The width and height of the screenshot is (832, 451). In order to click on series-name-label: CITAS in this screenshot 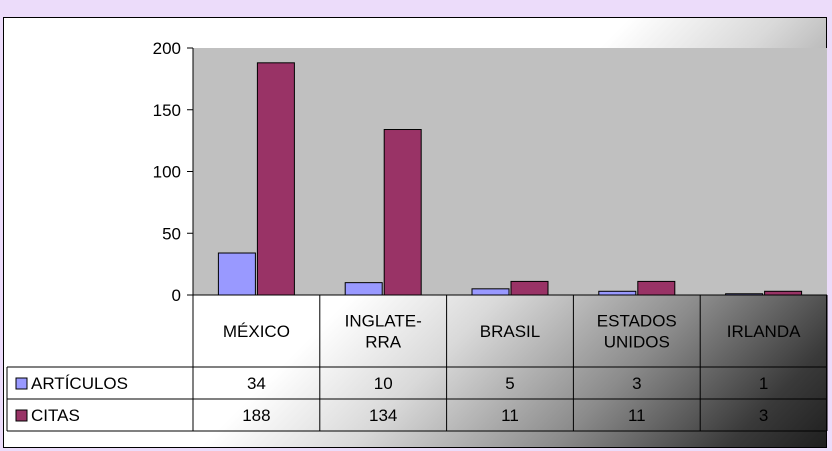, I will do `click(55, 415)`.